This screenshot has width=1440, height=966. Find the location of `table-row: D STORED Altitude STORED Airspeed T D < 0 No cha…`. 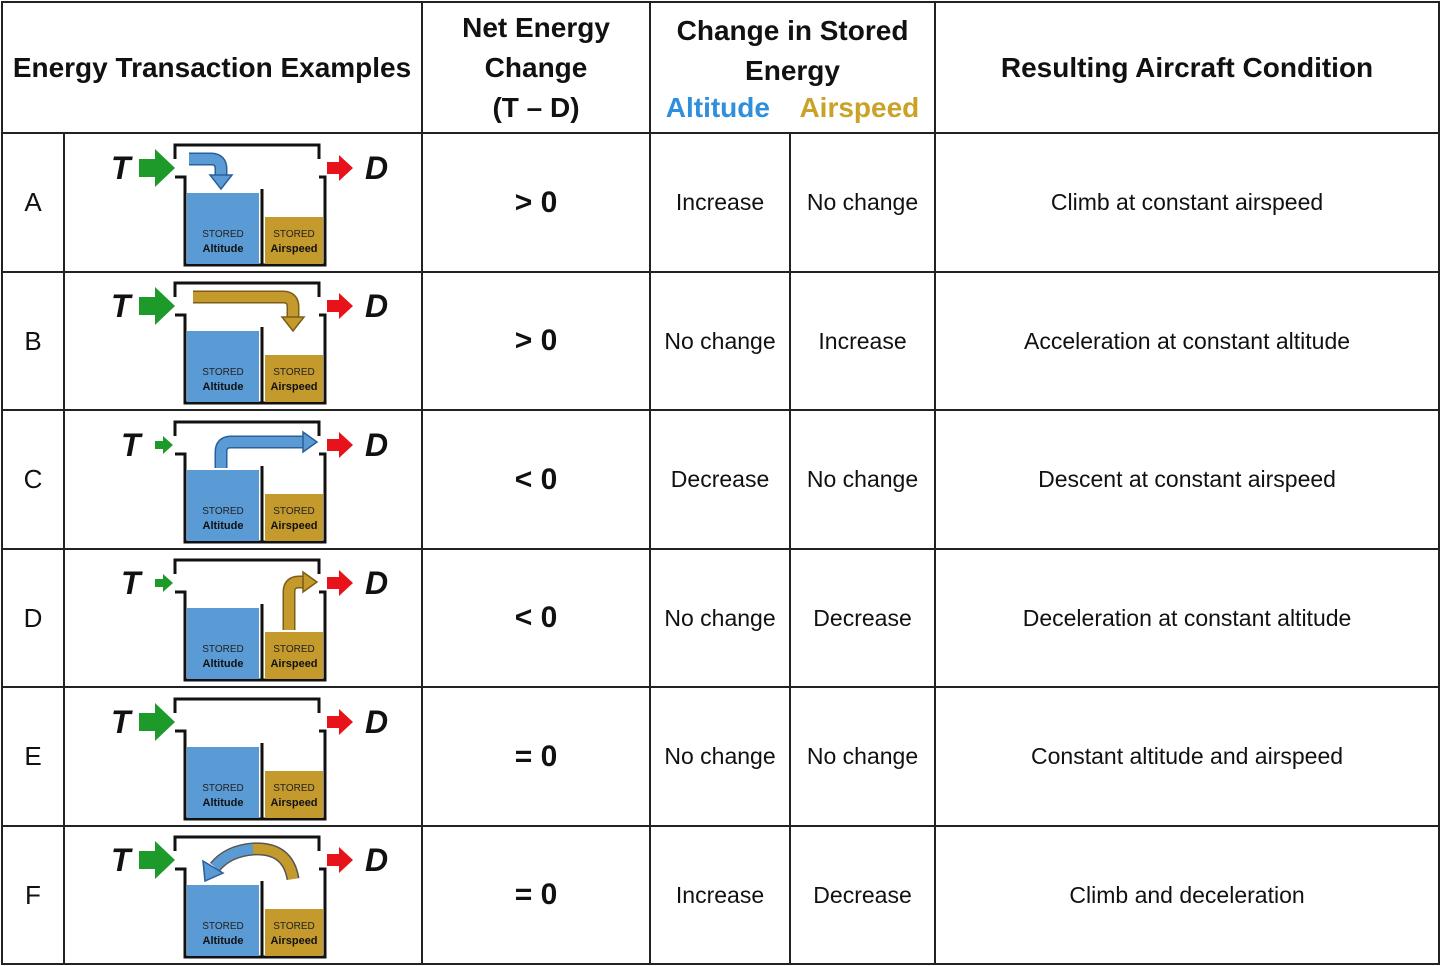

table-row: D STORED Altitude STORED Airspeed T D < 0 No cha… is located at coordinates (720, 618).